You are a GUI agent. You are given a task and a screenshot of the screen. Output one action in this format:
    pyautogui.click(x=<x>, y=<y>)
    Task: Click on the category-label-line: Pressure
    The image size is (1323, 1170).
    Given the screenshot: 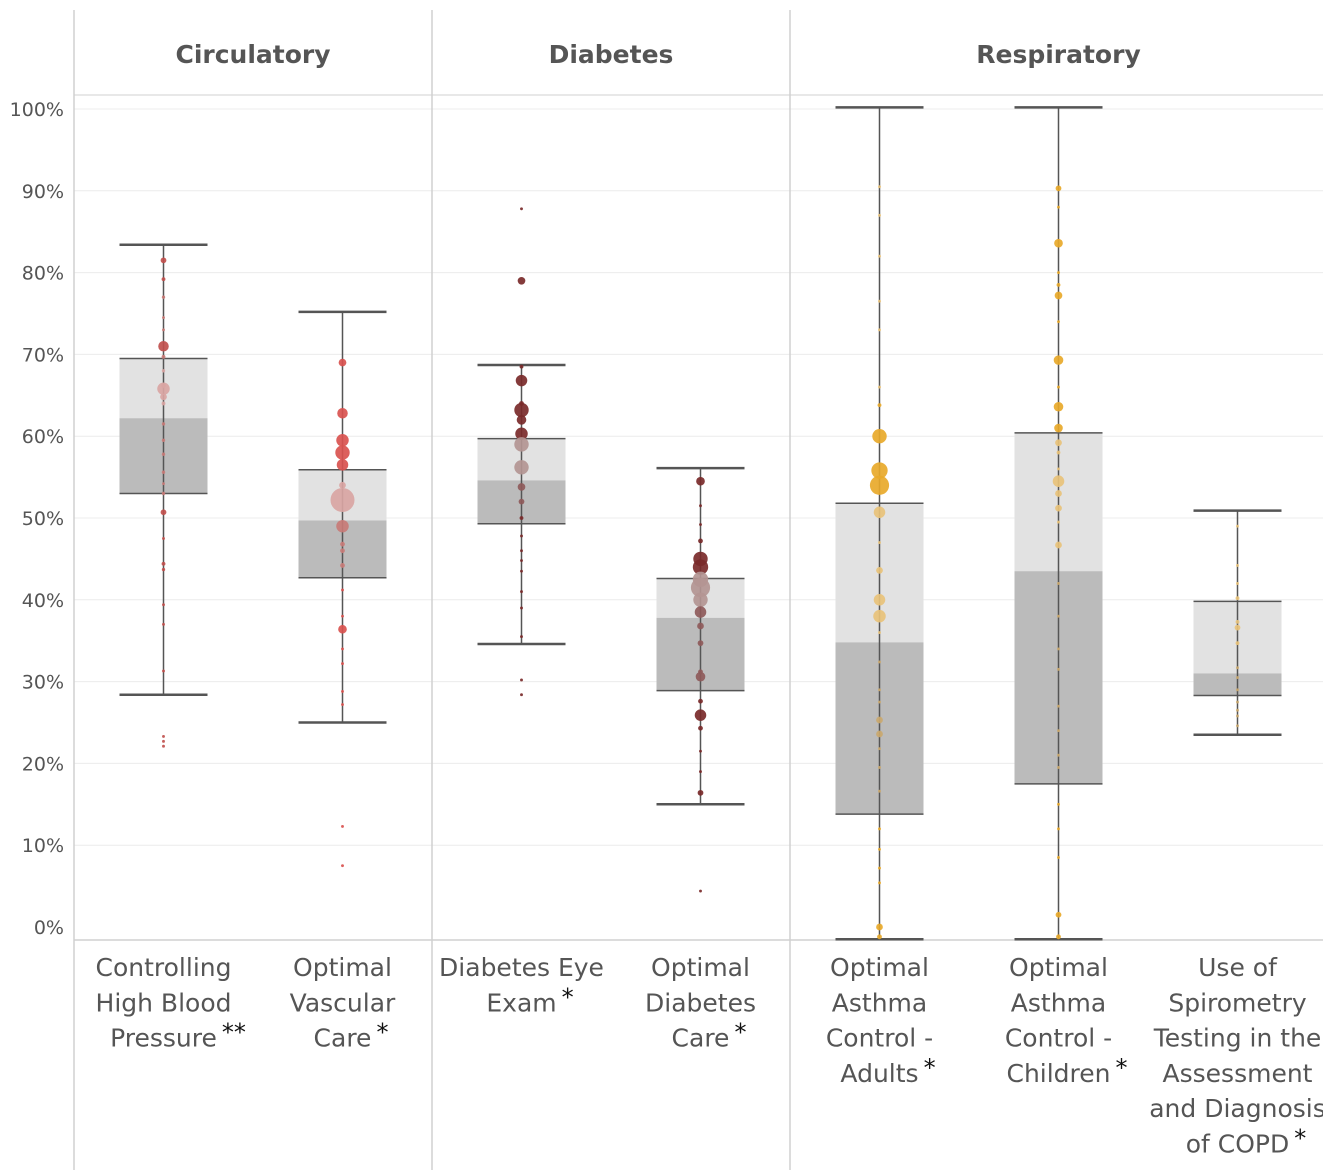 What is the action you would take?
    pyautogui.click(x=163, y=1038)
    